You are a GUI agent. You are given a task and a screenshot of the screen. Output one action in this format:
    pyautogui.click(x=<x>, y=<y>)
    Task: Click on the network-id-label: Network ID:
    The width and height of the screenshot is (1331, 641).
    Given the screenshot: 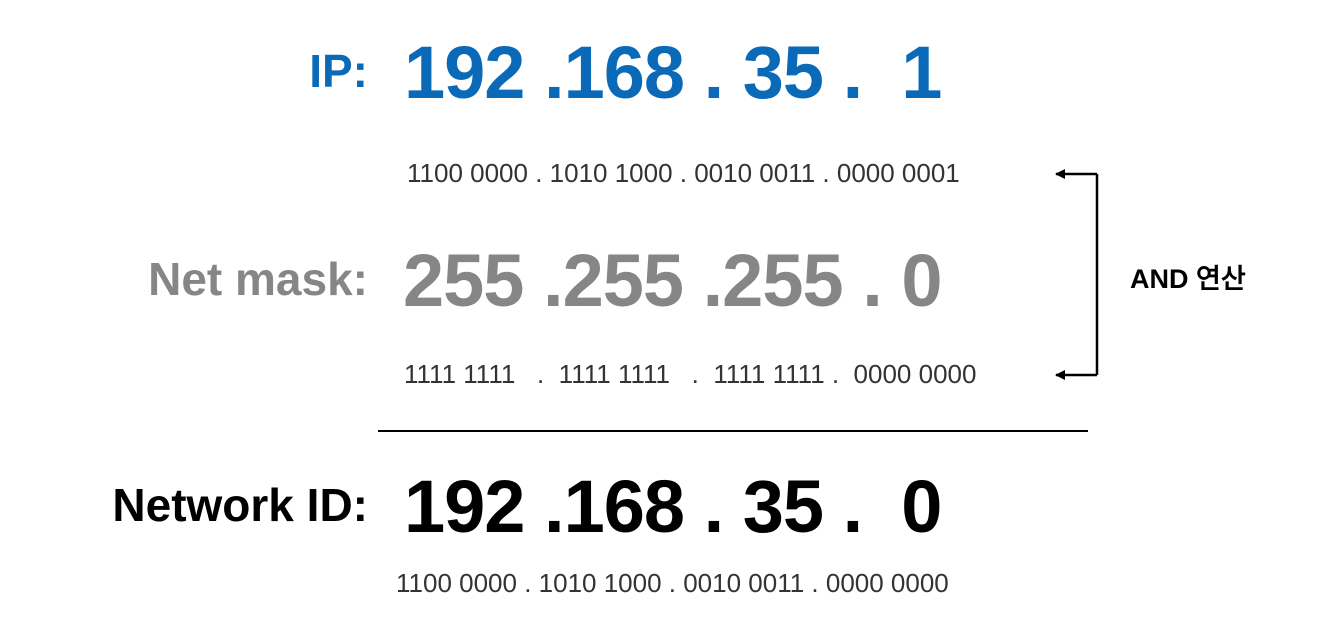 What is the action you would take?
    pyautogui.click(x=240, y=505)
    